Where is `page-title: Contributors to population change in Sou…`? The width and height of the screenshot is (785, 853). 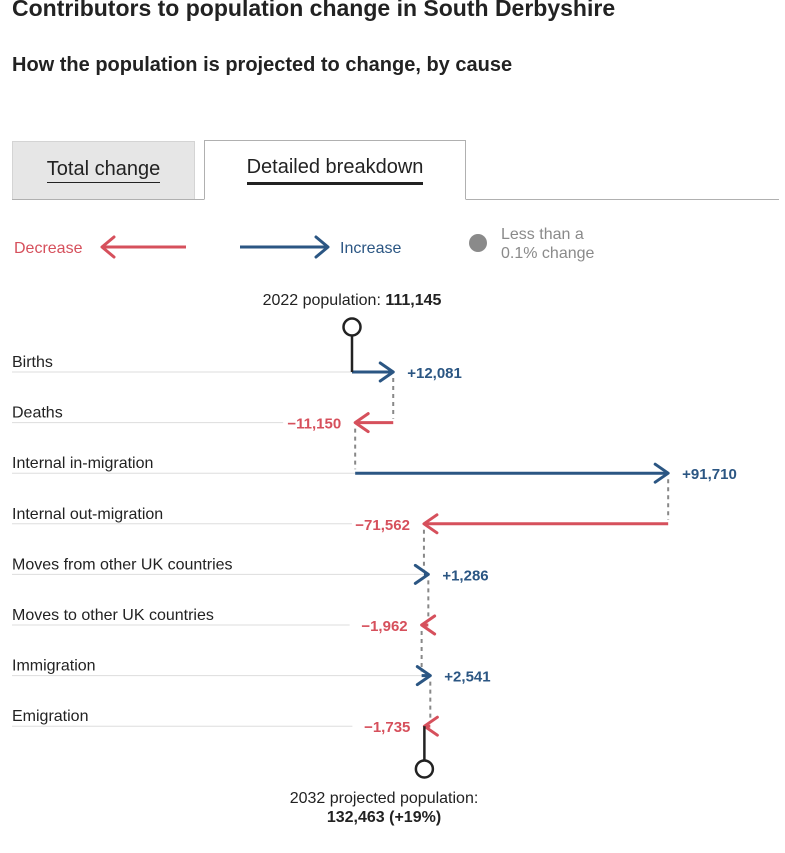
page-title: Contributors to population change in Sou… is located at coordinates (314, 10).